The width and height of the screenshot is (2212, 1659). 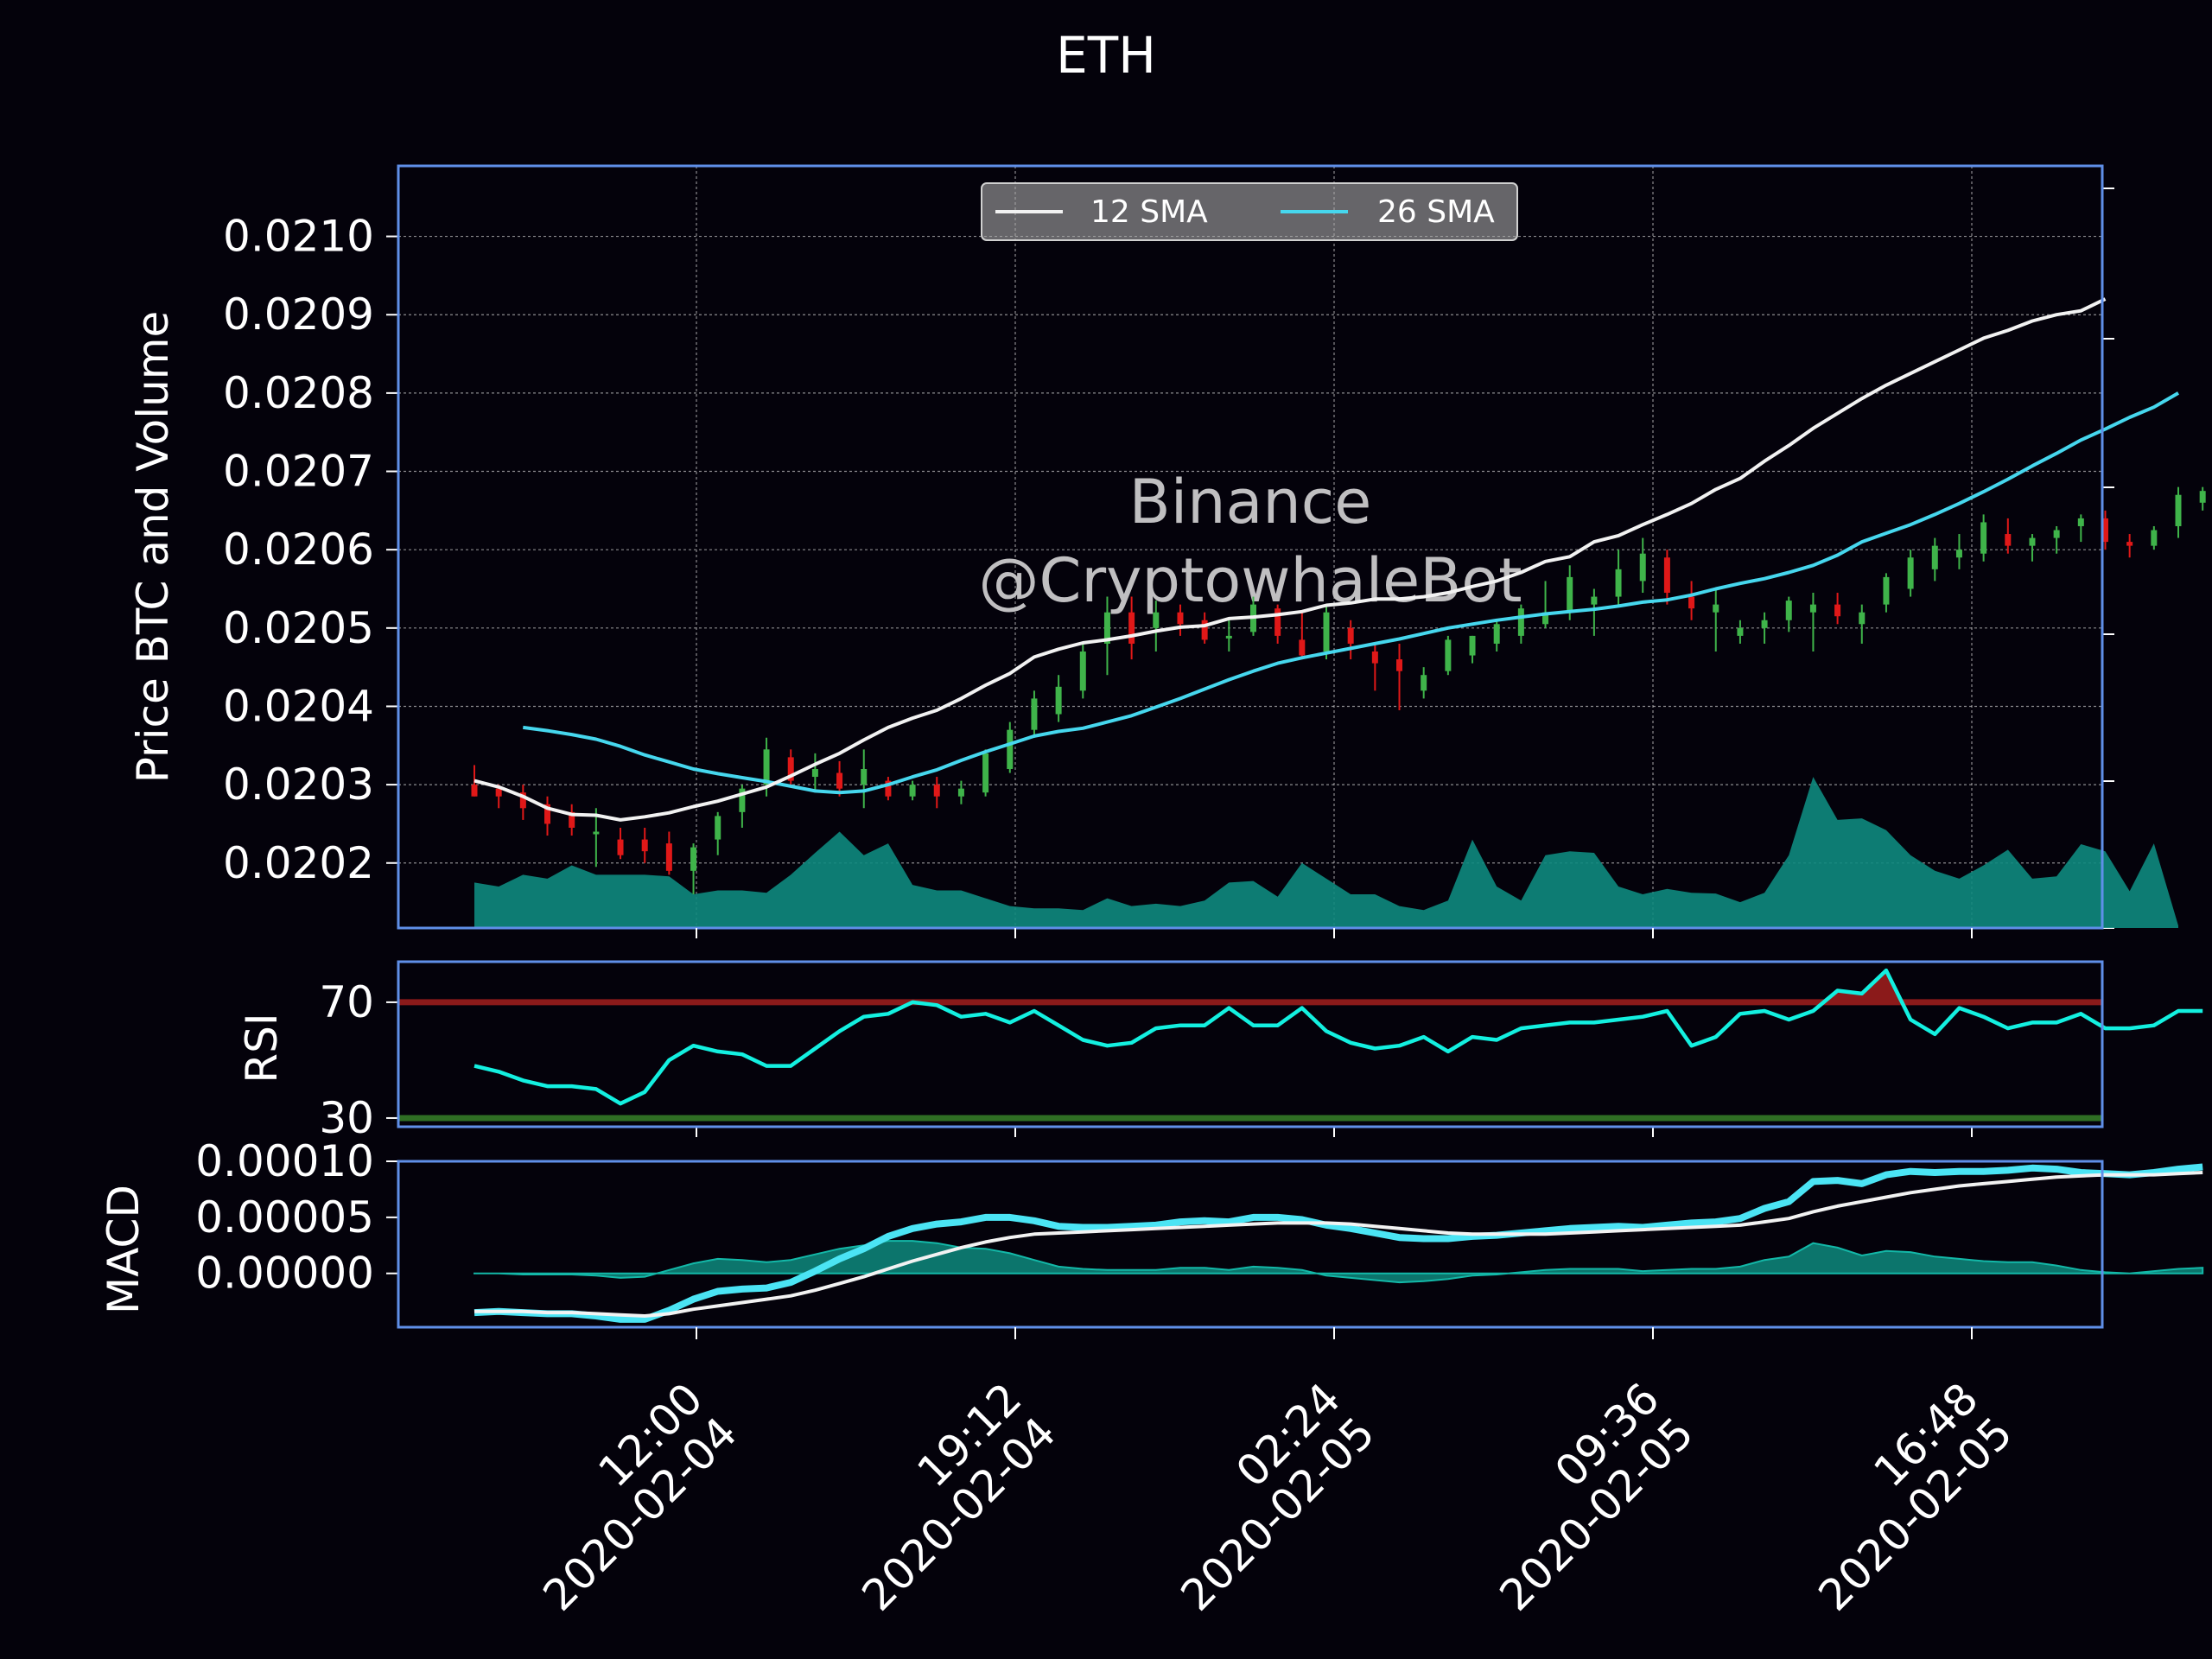 I want to click on macd-ytick-label: 0.00000, so click(x=284, y=1274).